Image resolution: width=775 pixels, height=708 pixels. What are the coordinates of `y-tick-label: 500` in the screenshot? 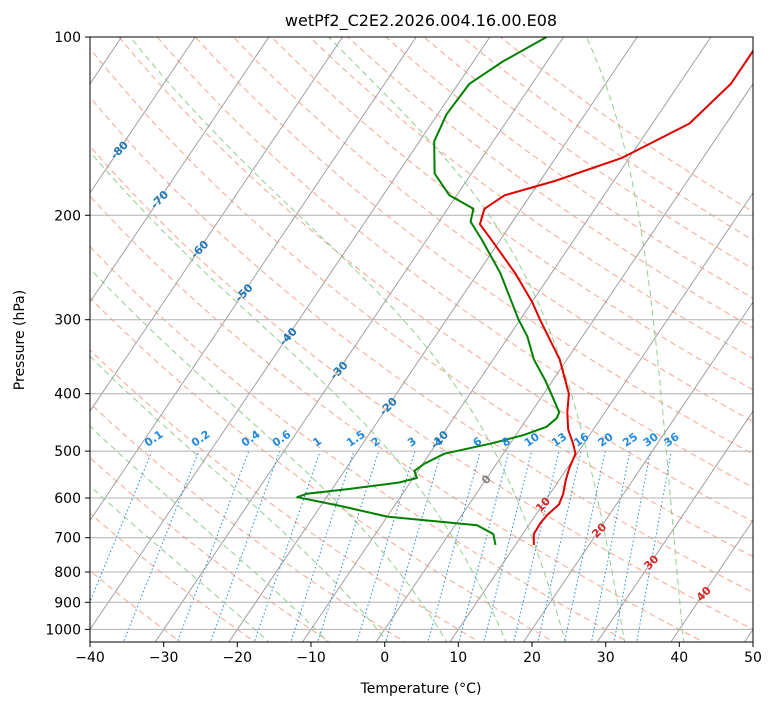 It's located at (67, 452).